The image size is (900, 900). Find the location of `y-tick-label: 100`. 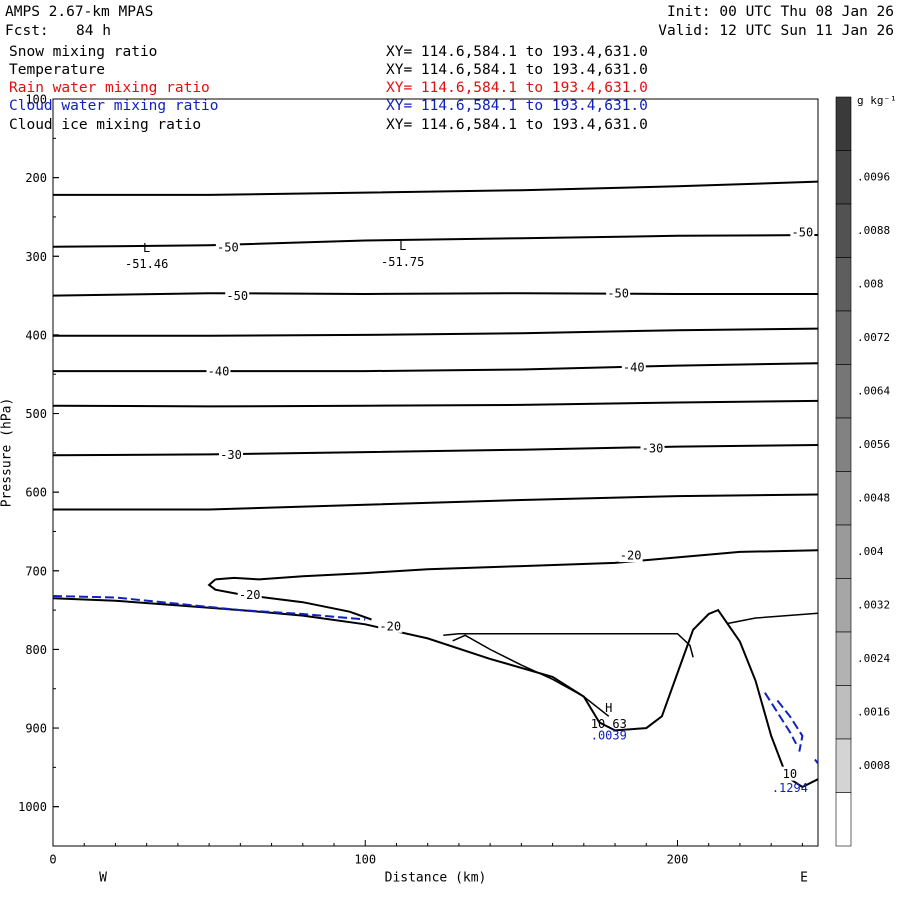

y-tick-label: 100 is located at coordinates (36, 100).